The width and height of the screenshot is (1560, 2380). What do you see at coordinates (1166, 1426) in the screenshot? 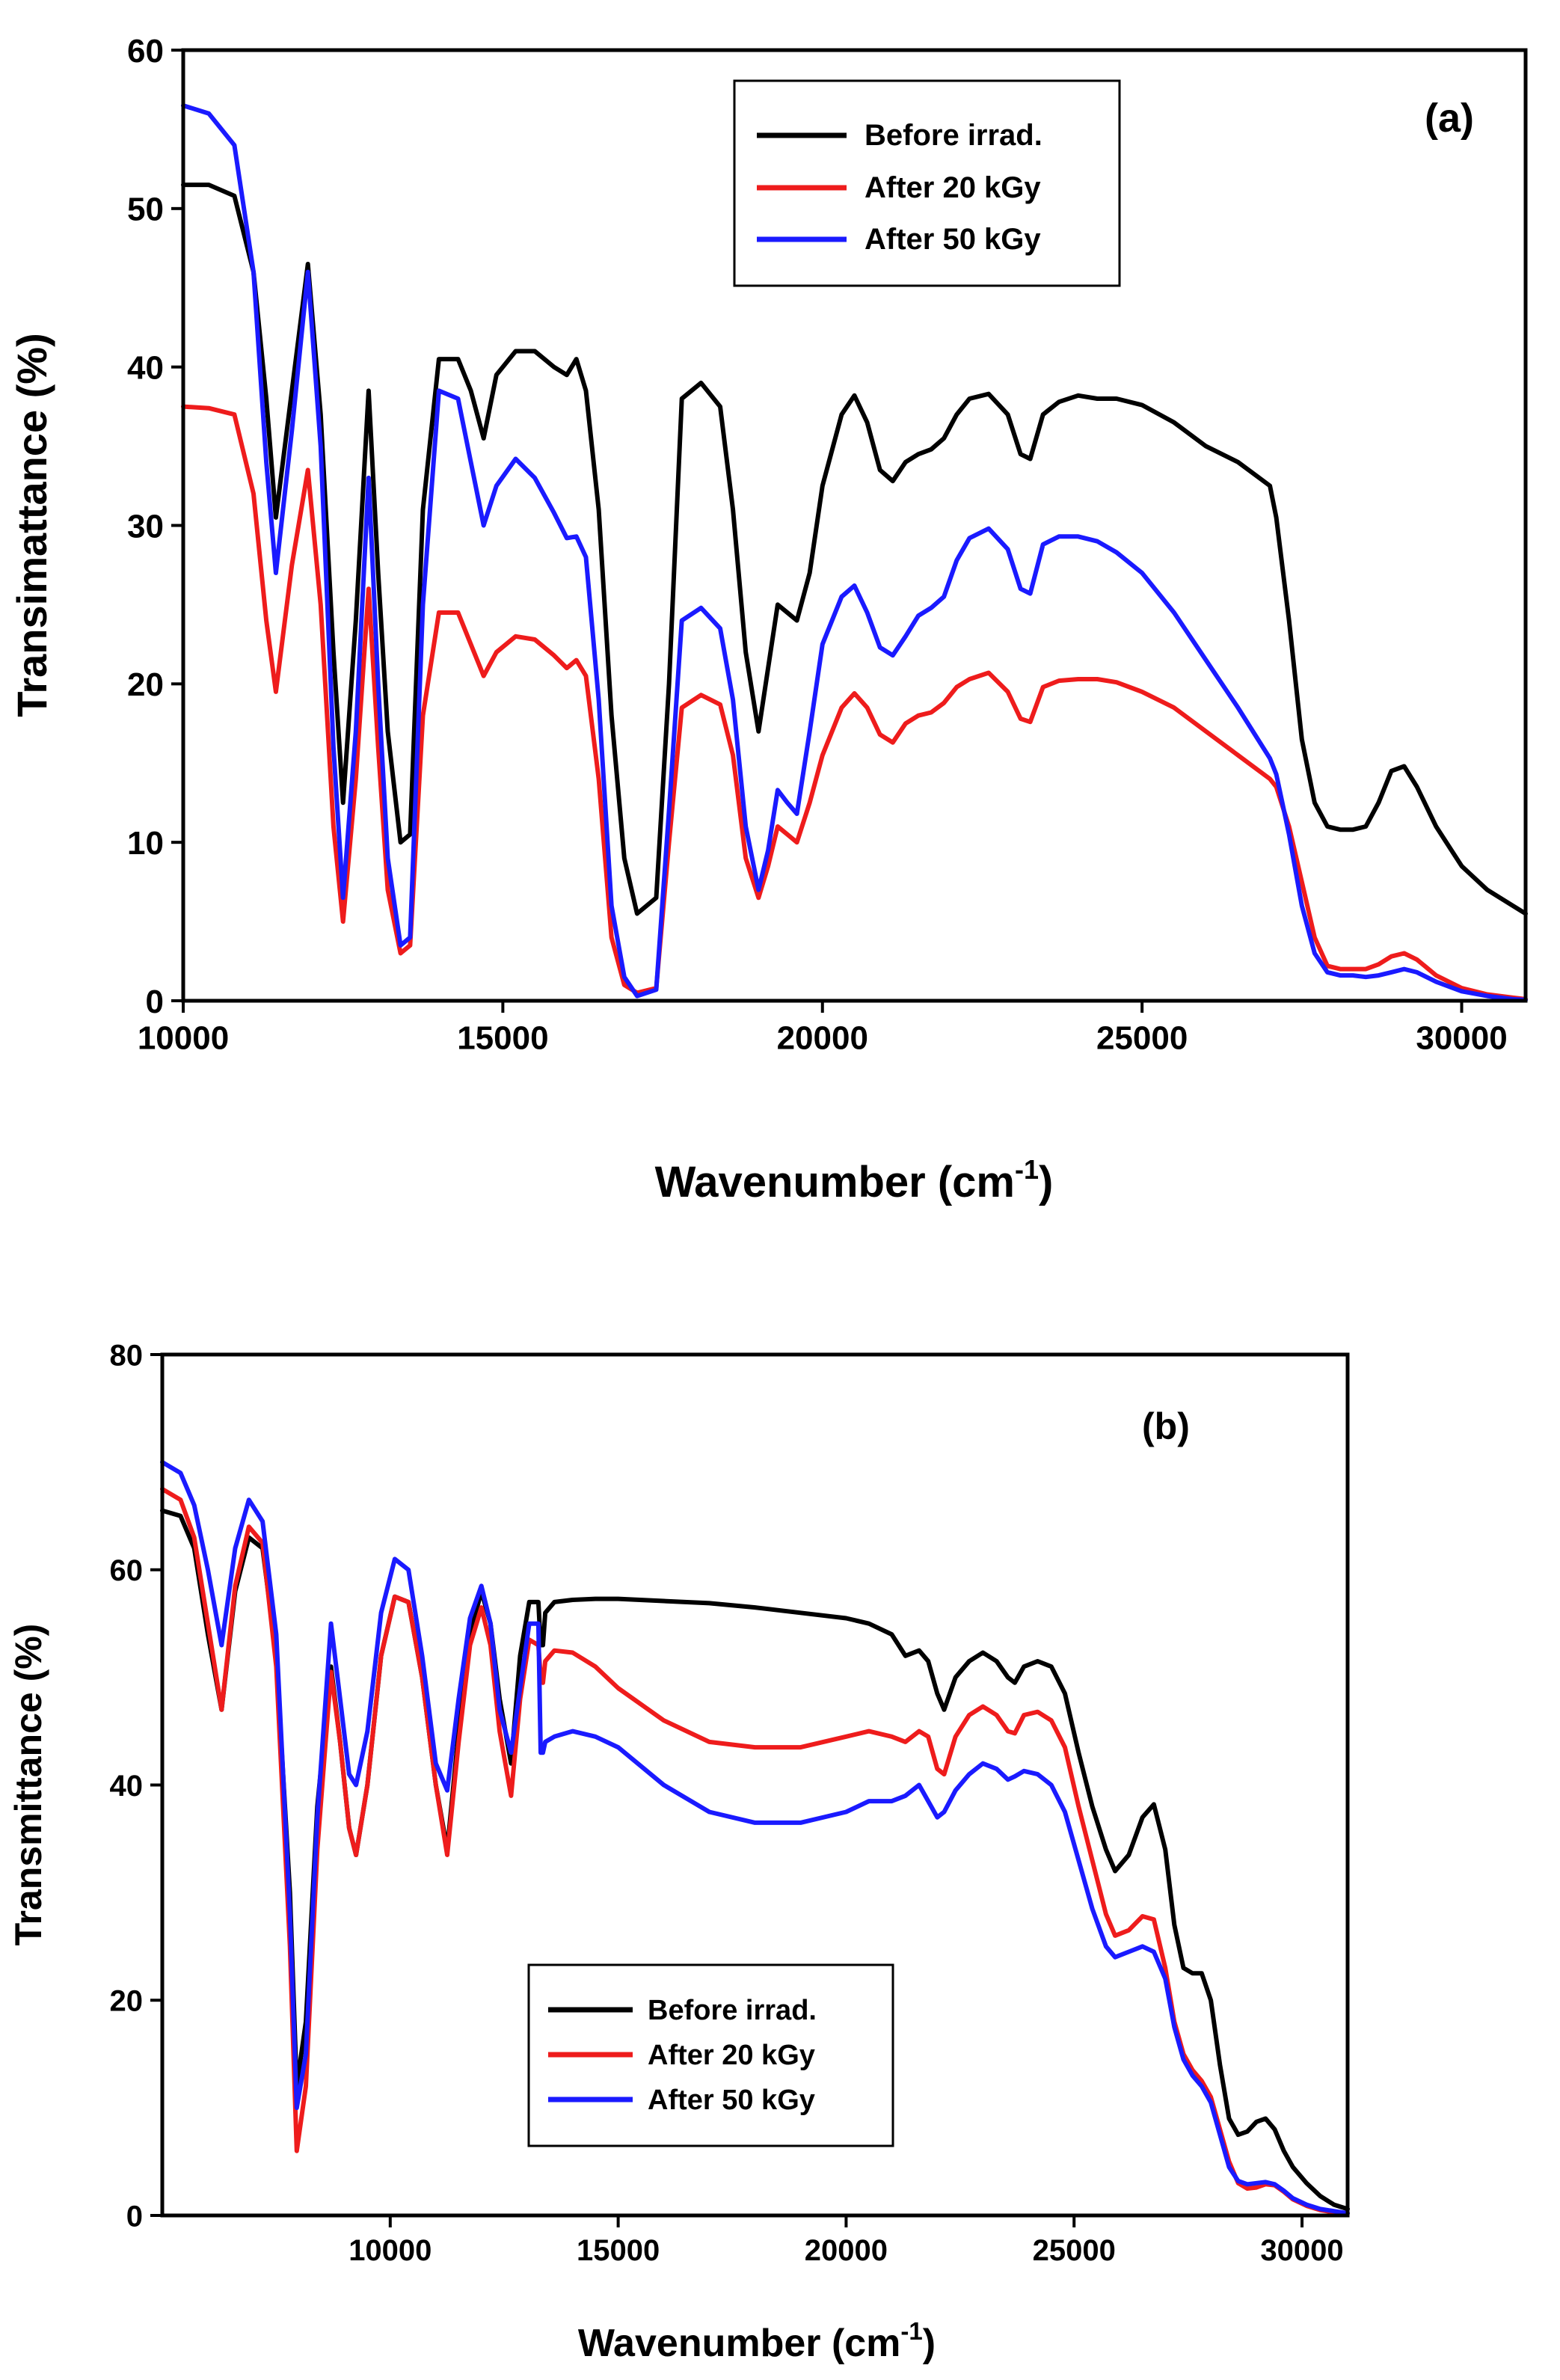
I see `panel-b-label: (b)` at bounding box center [1166, 1426].